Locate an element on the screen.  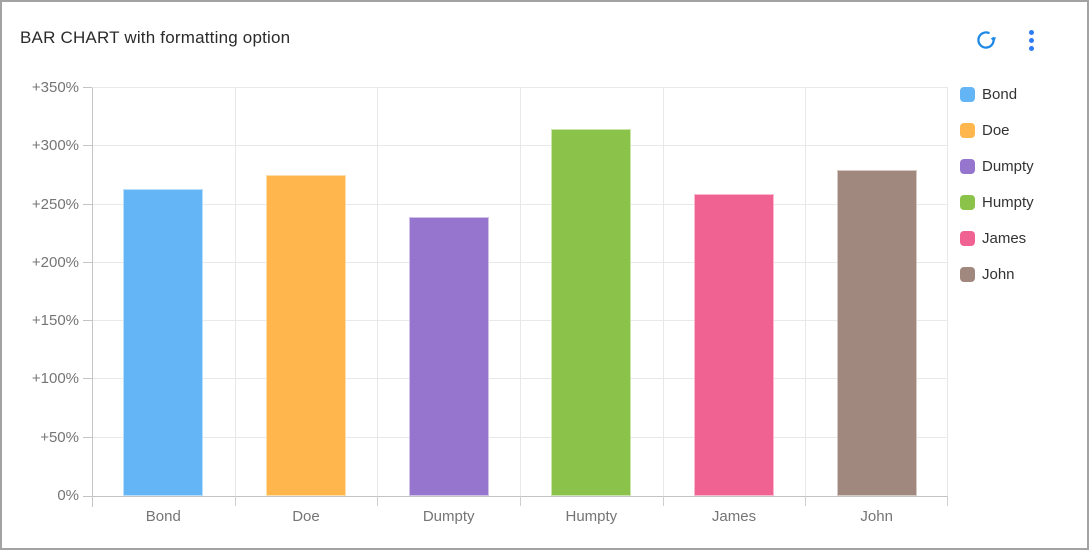
bar-james is located at coordinates (734, 345).